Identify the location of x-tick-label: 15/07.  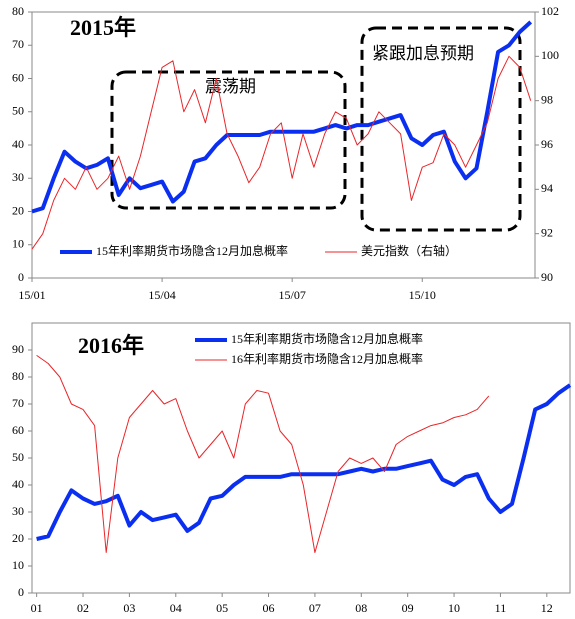
(292, 295).